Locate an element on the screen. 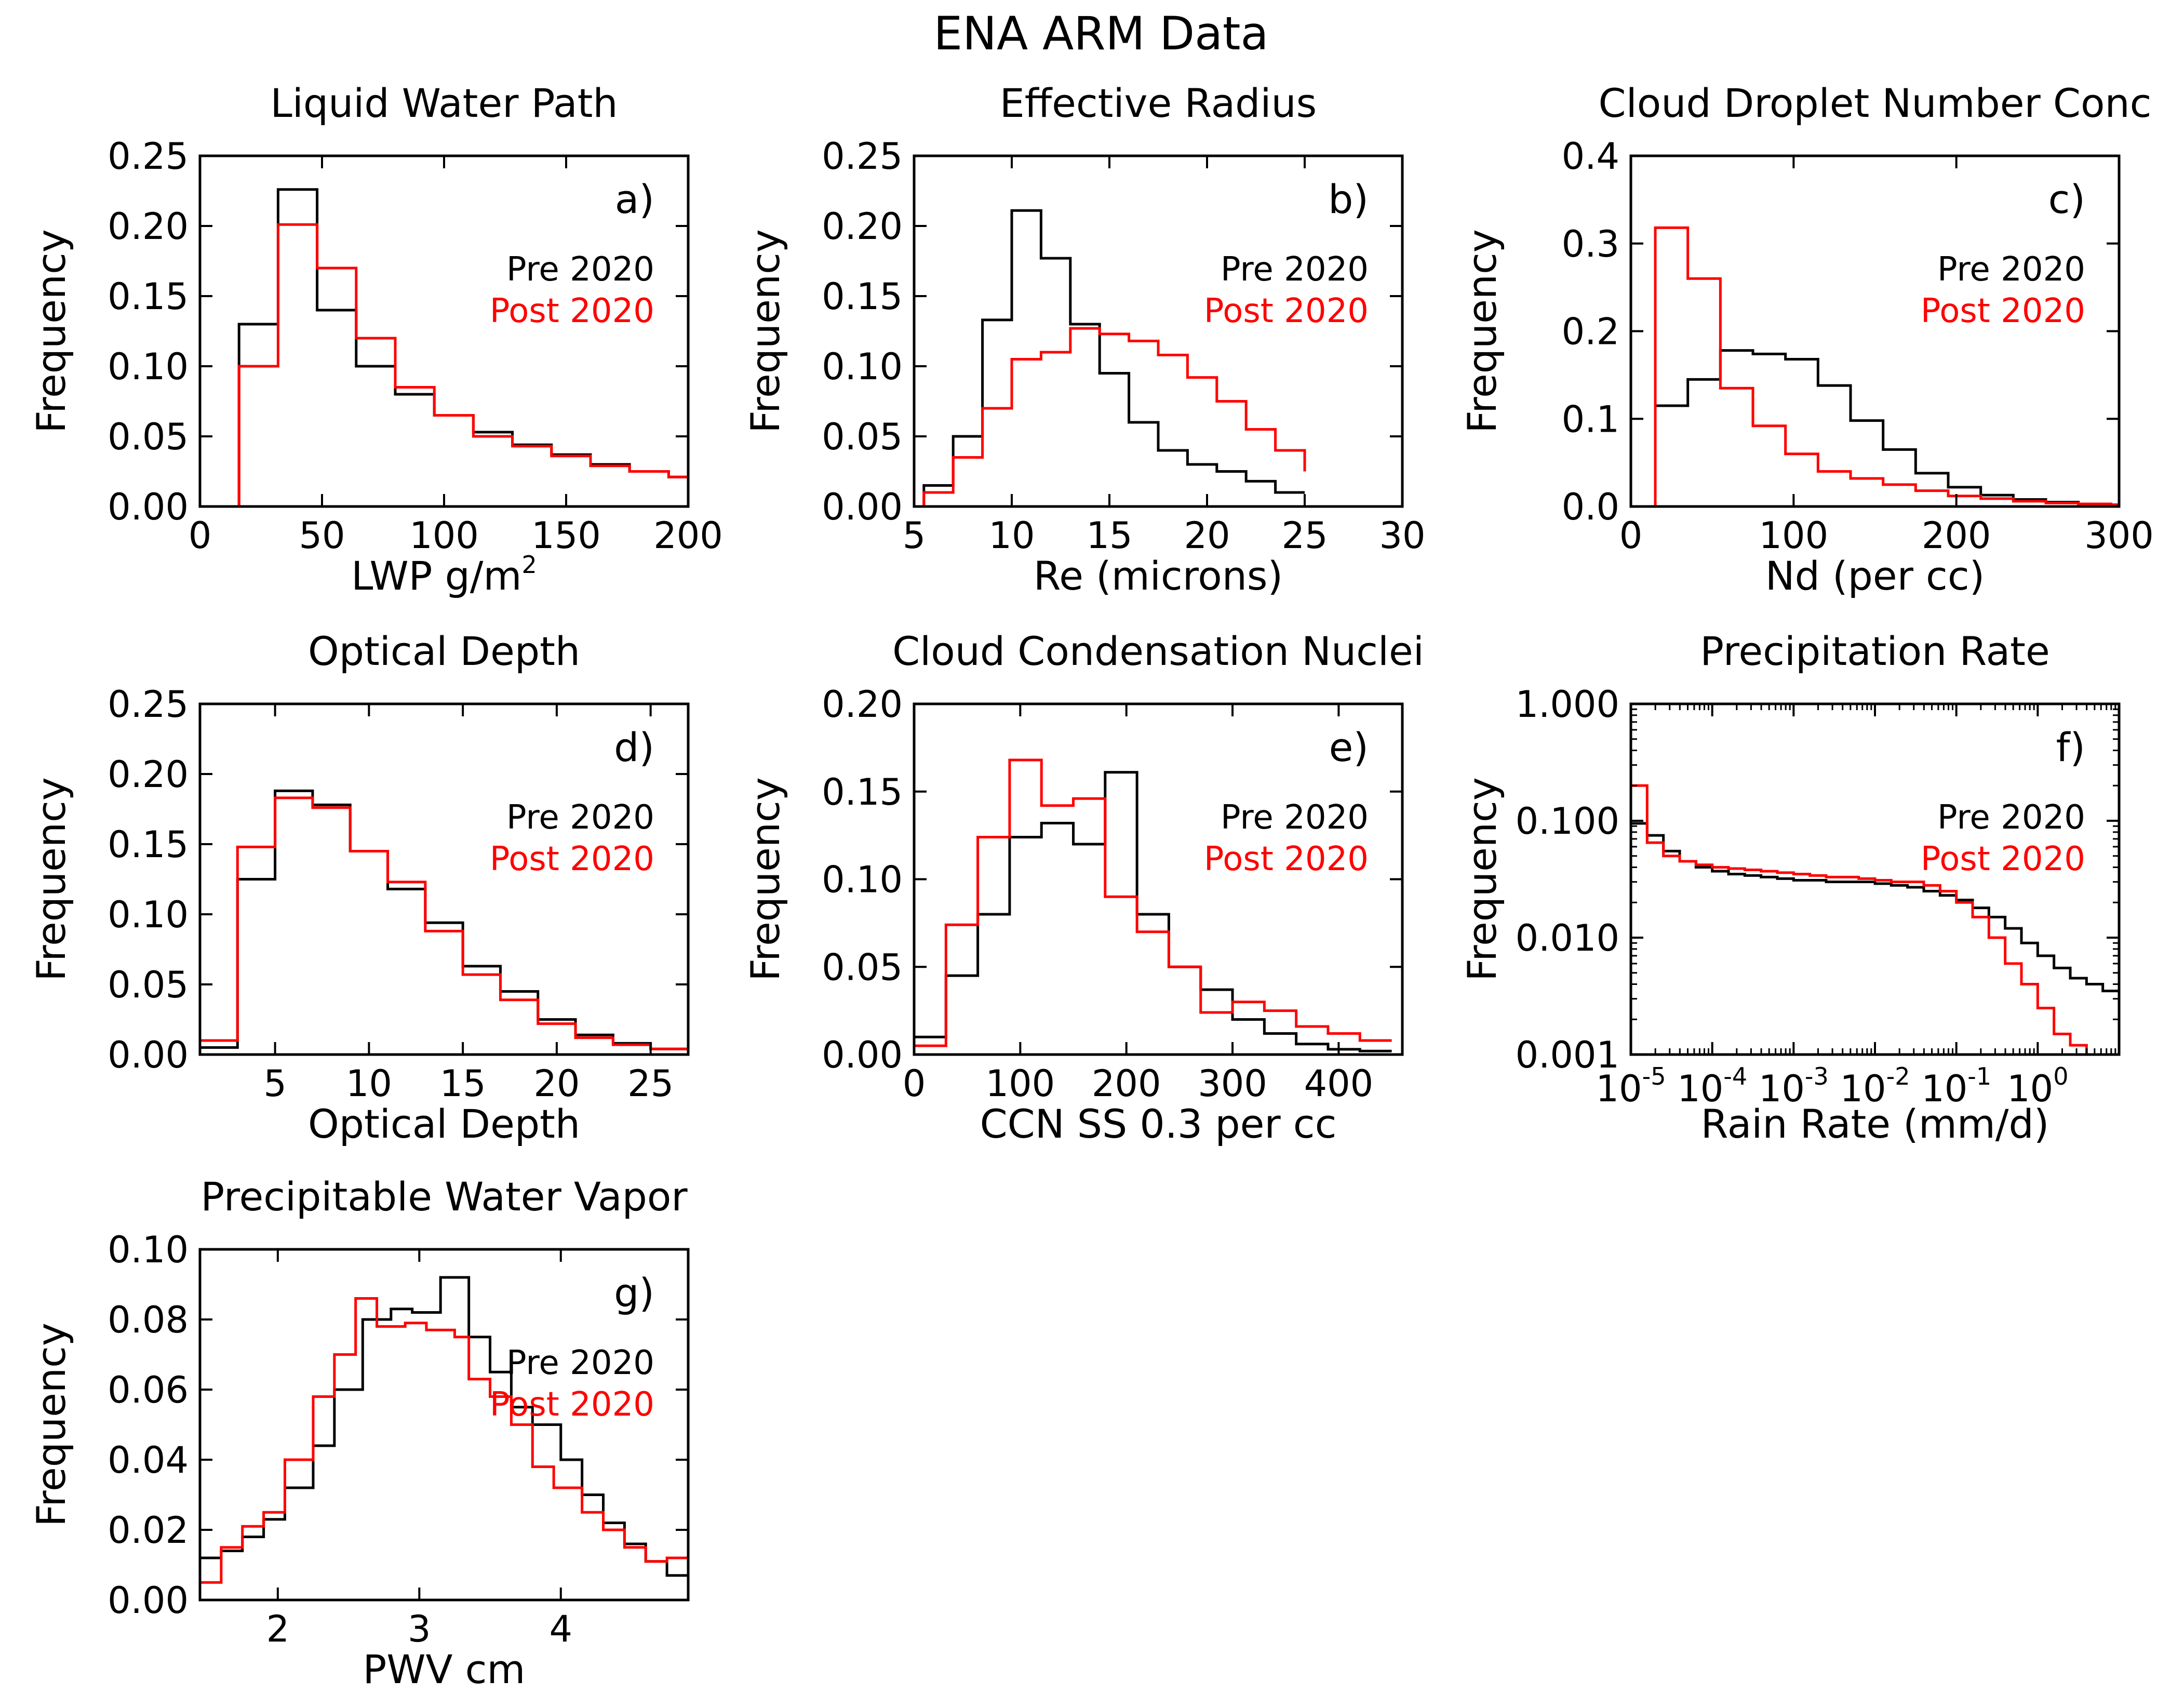 This screenshot has width=2184, height=1707. panel-title: Precipitation Rate is located at coordinates (1874, 651).